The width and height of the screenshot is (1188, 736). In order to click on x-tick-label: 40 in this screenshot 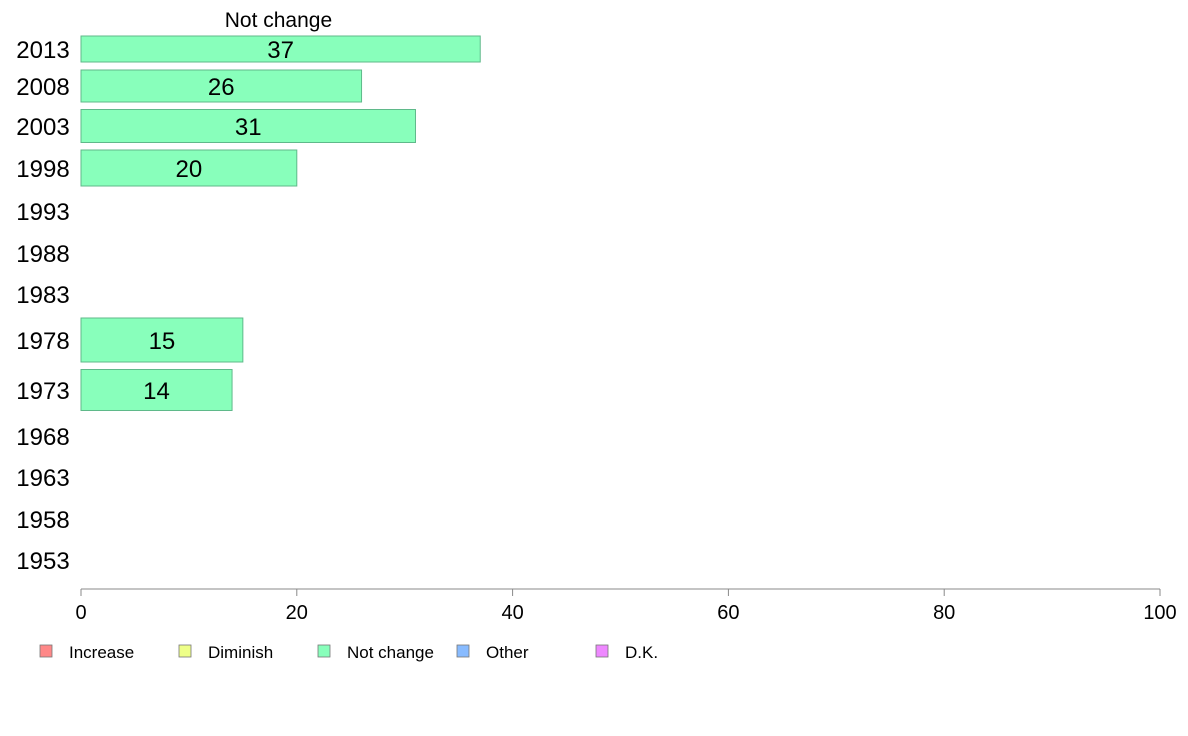, I will do `click(512, 613)`.